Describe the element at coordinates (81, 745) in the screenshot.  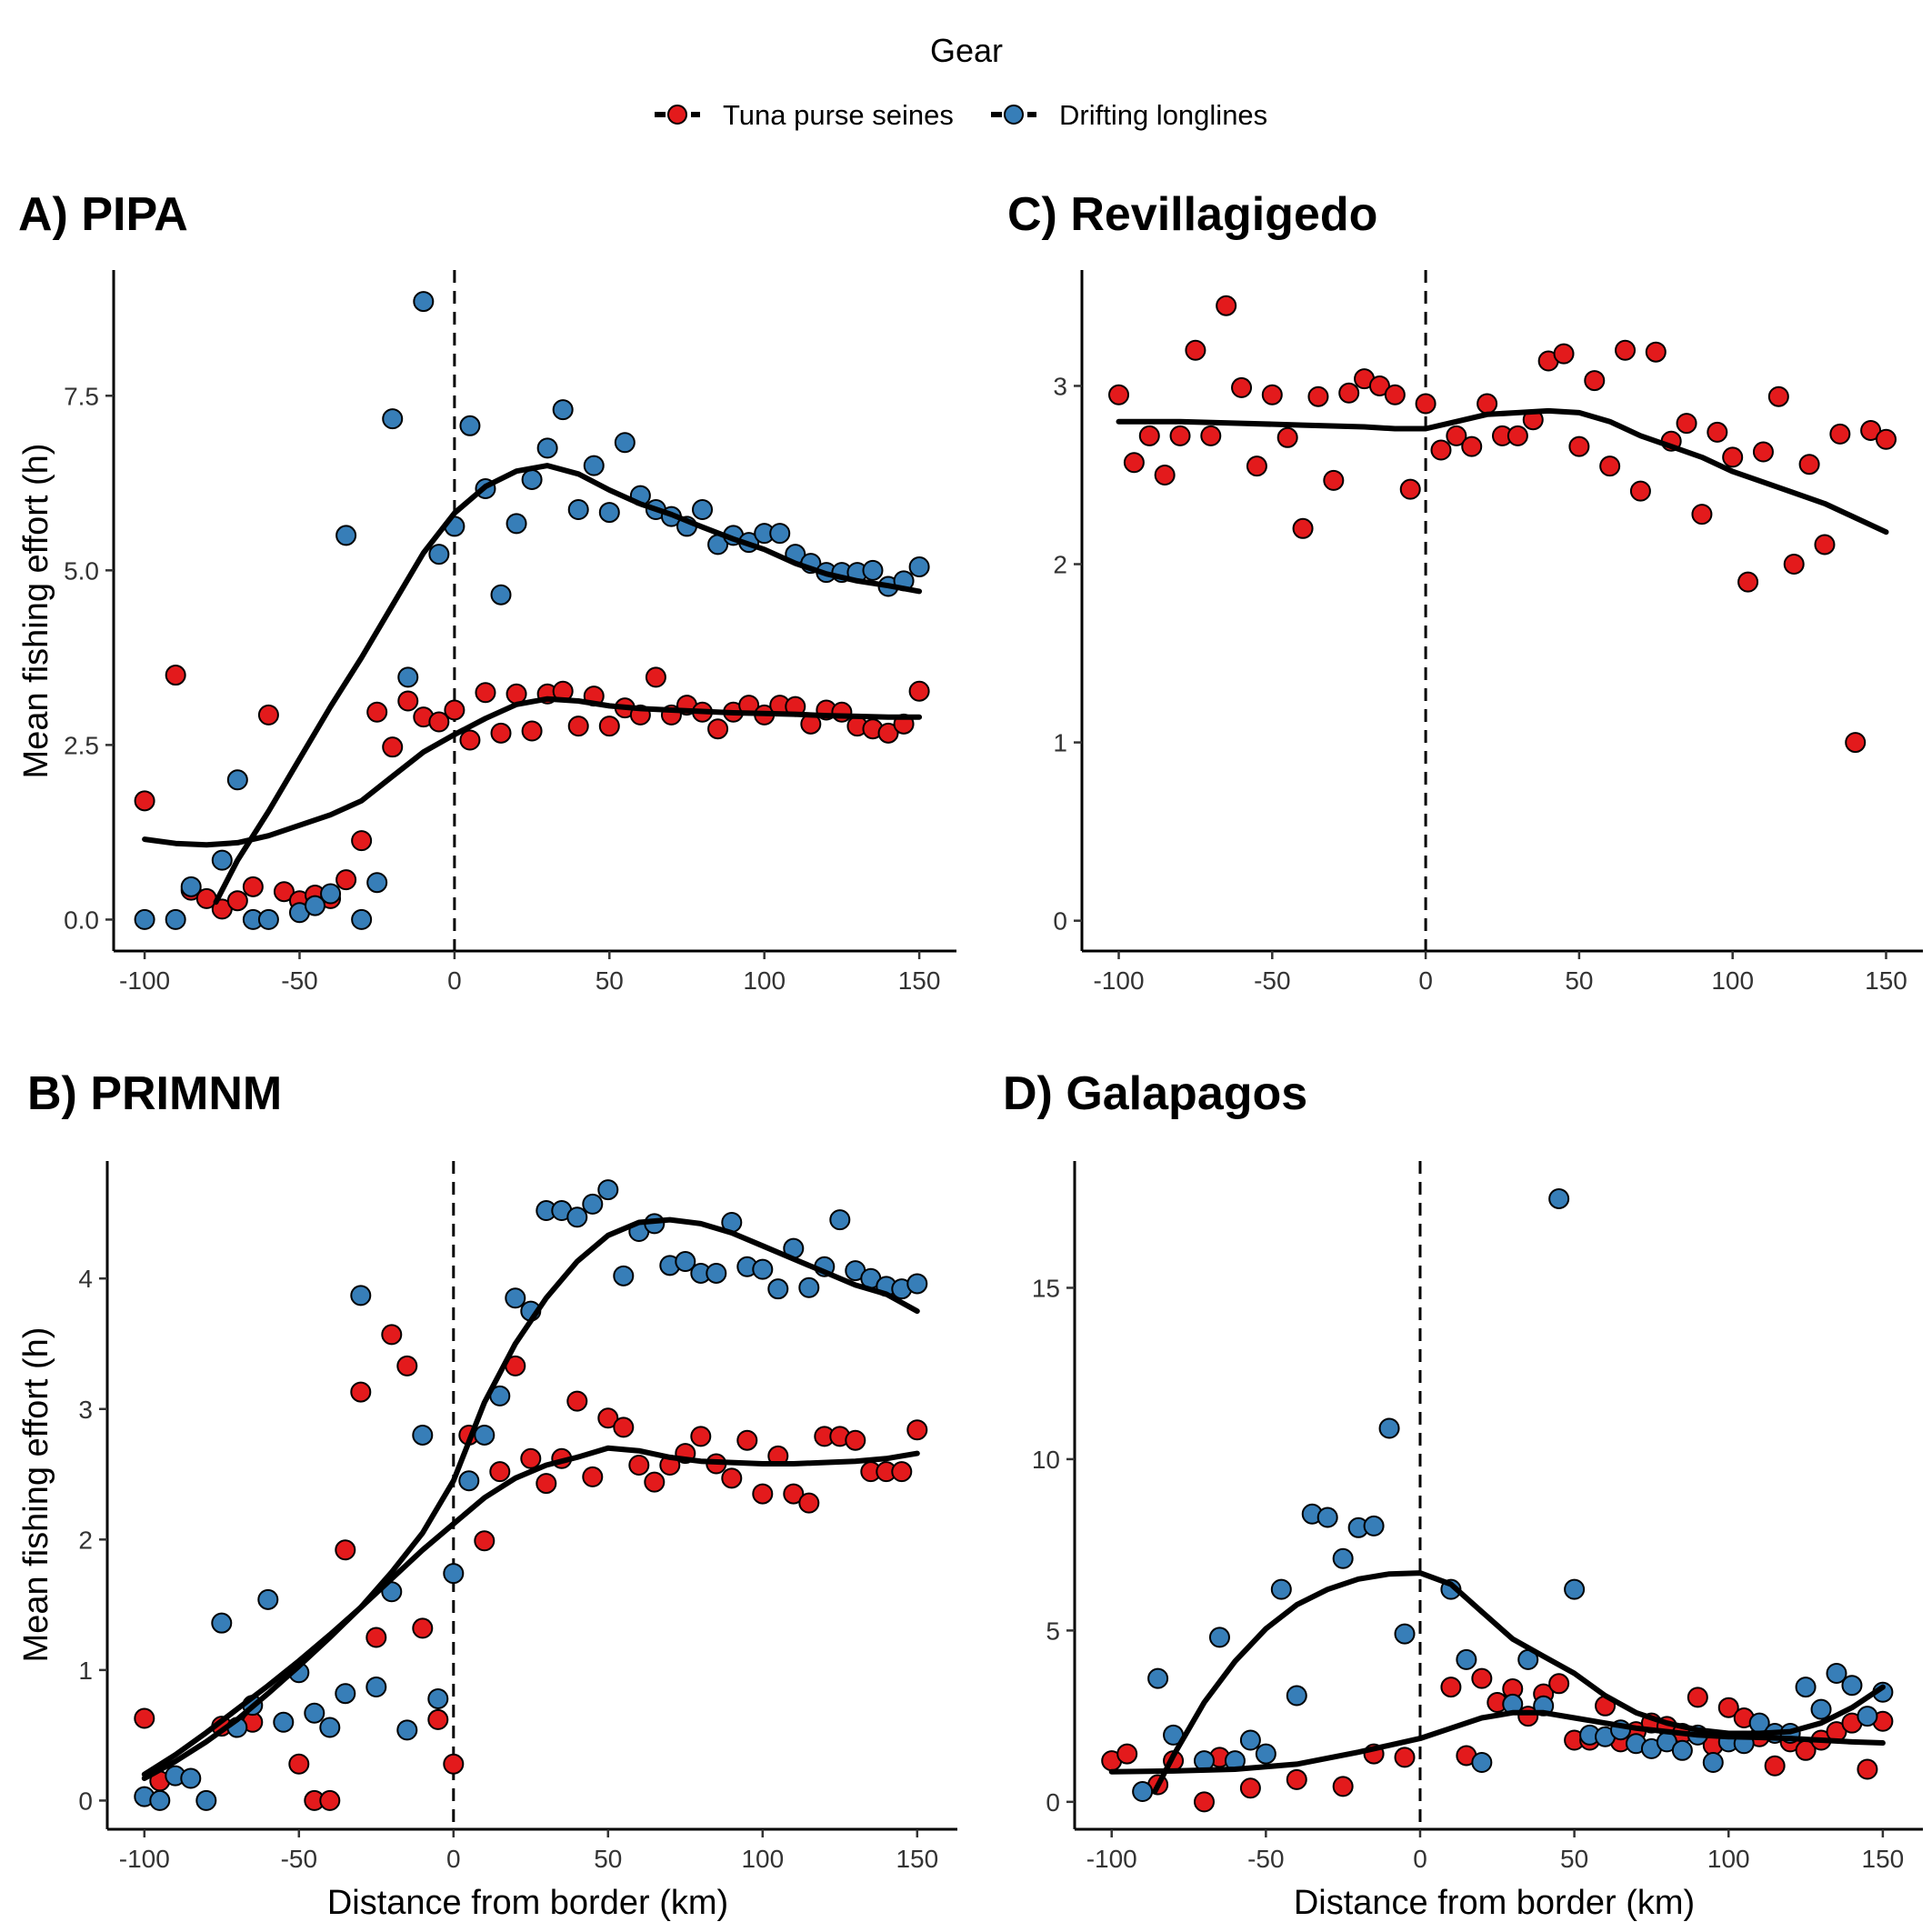
I see `y-tick-label: 2.5` at that location.